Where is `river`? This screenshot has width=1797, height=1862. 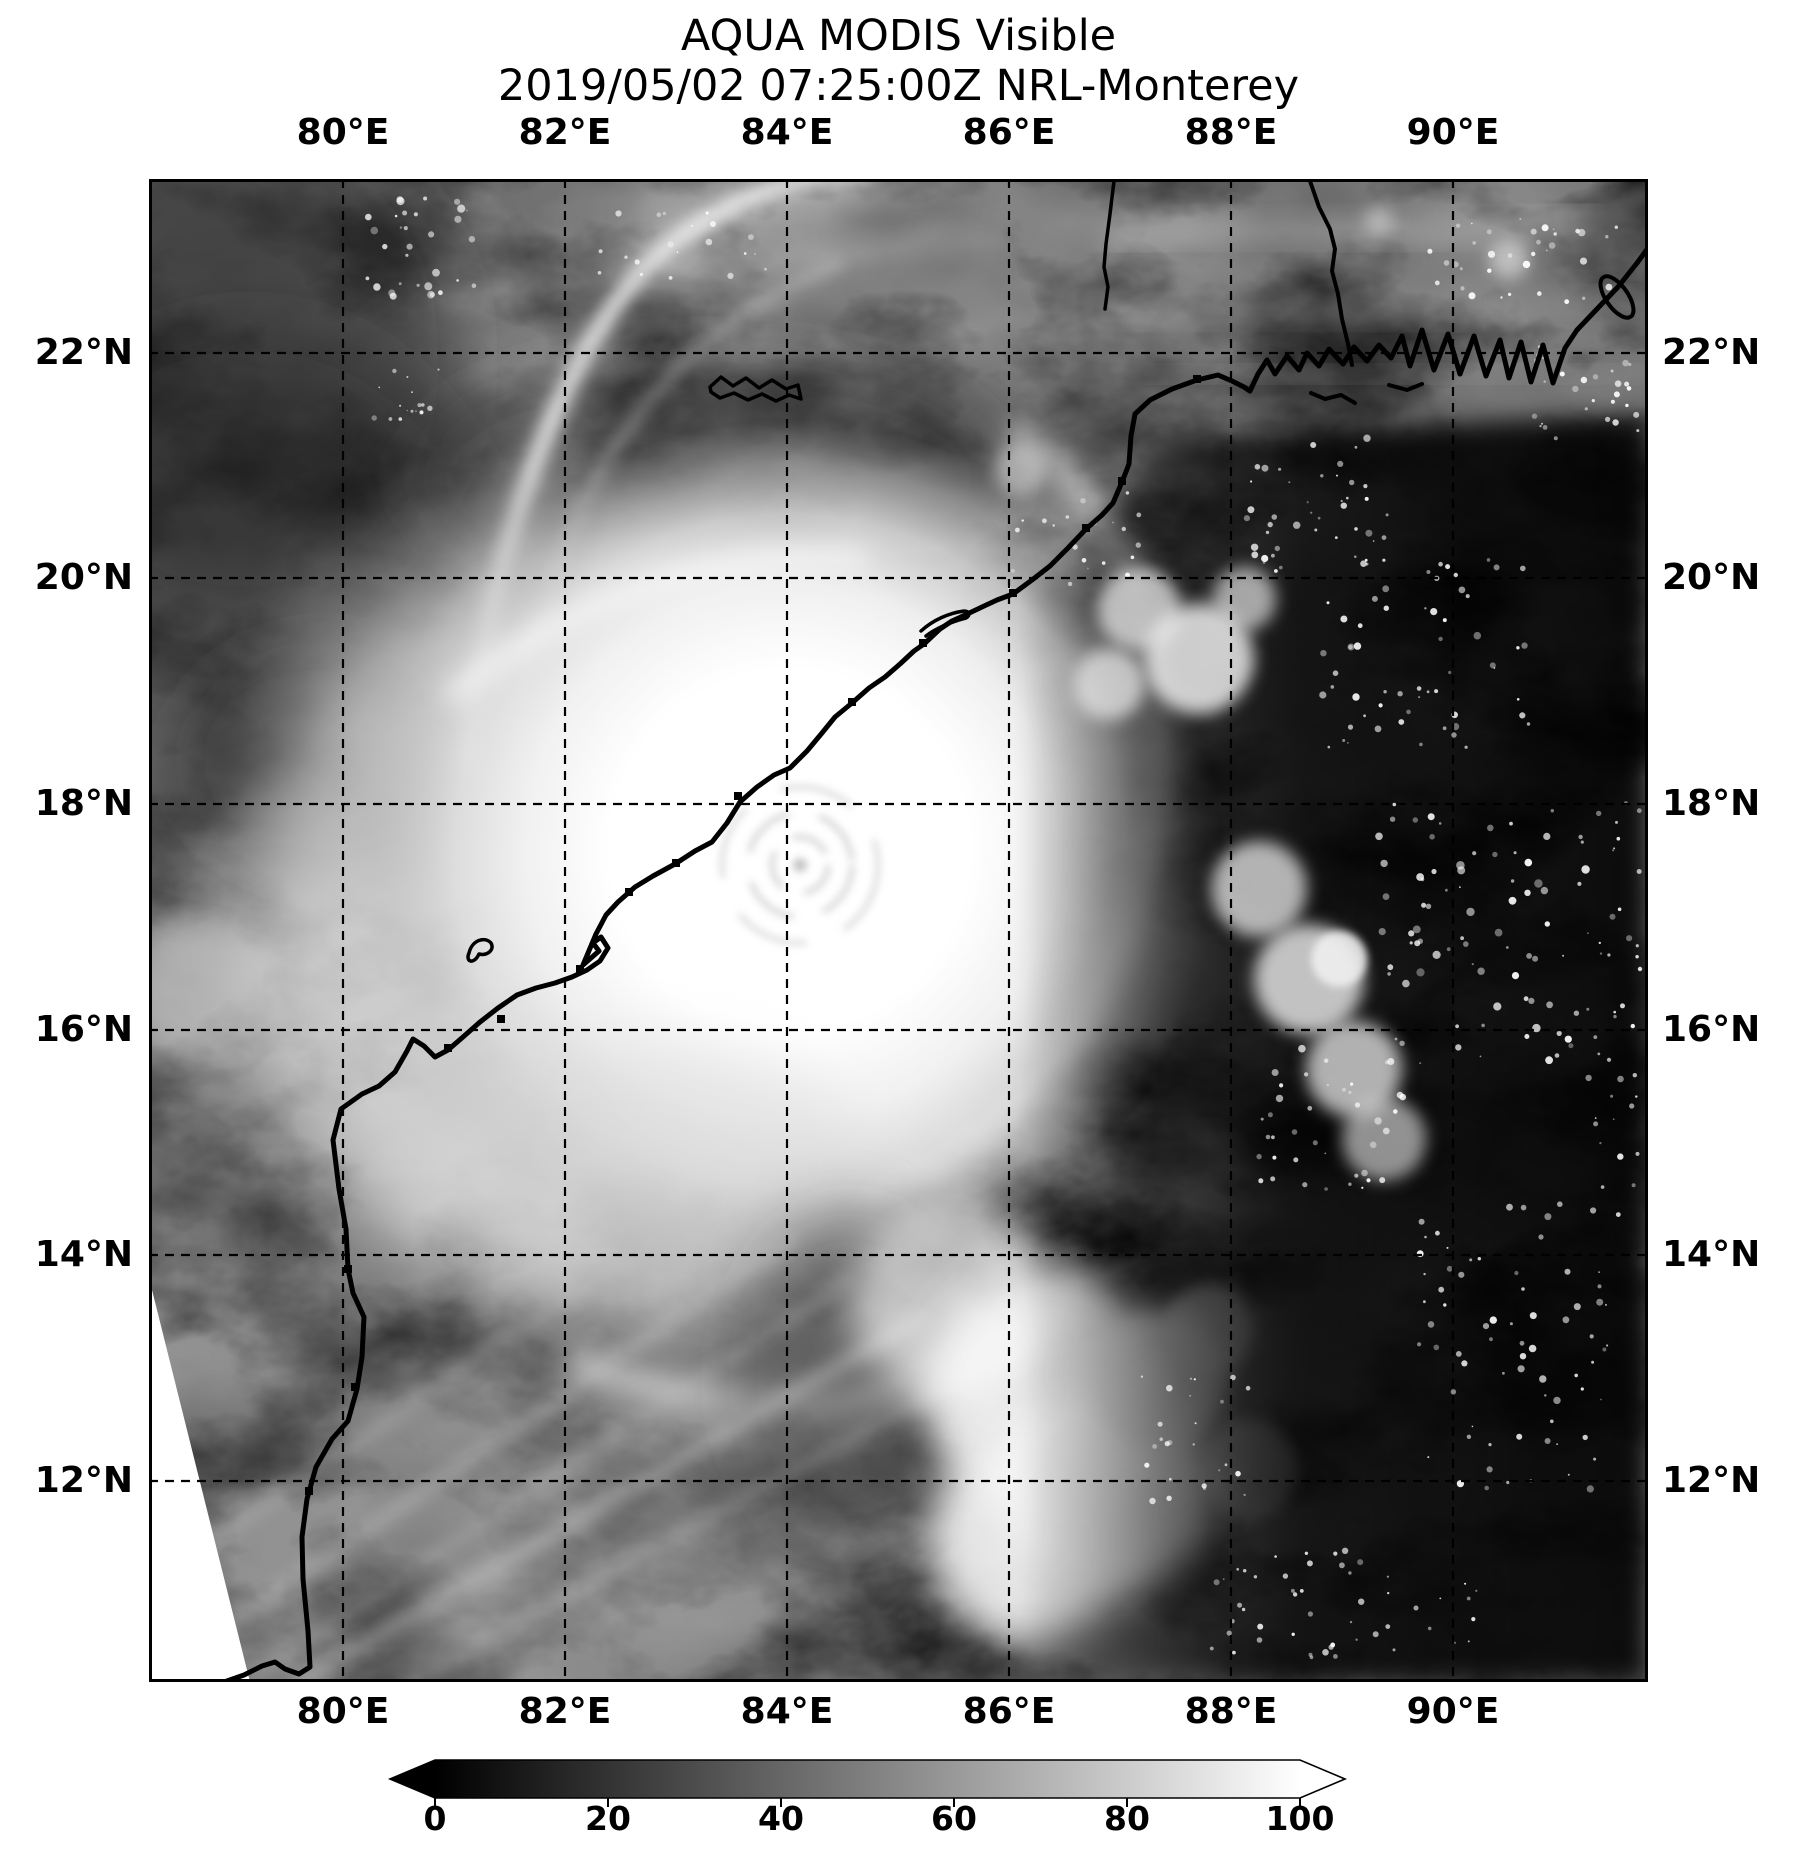
river is located at coordinates (1109, 245).